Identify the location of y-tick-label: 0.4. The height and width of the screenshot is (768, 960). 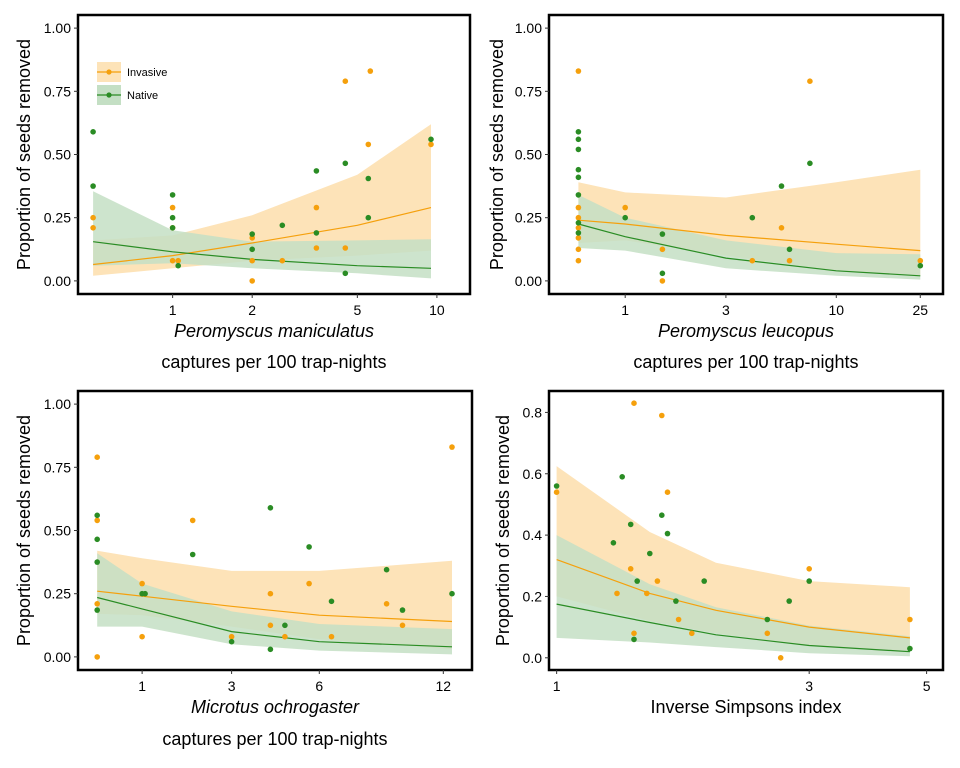
(533, 535).